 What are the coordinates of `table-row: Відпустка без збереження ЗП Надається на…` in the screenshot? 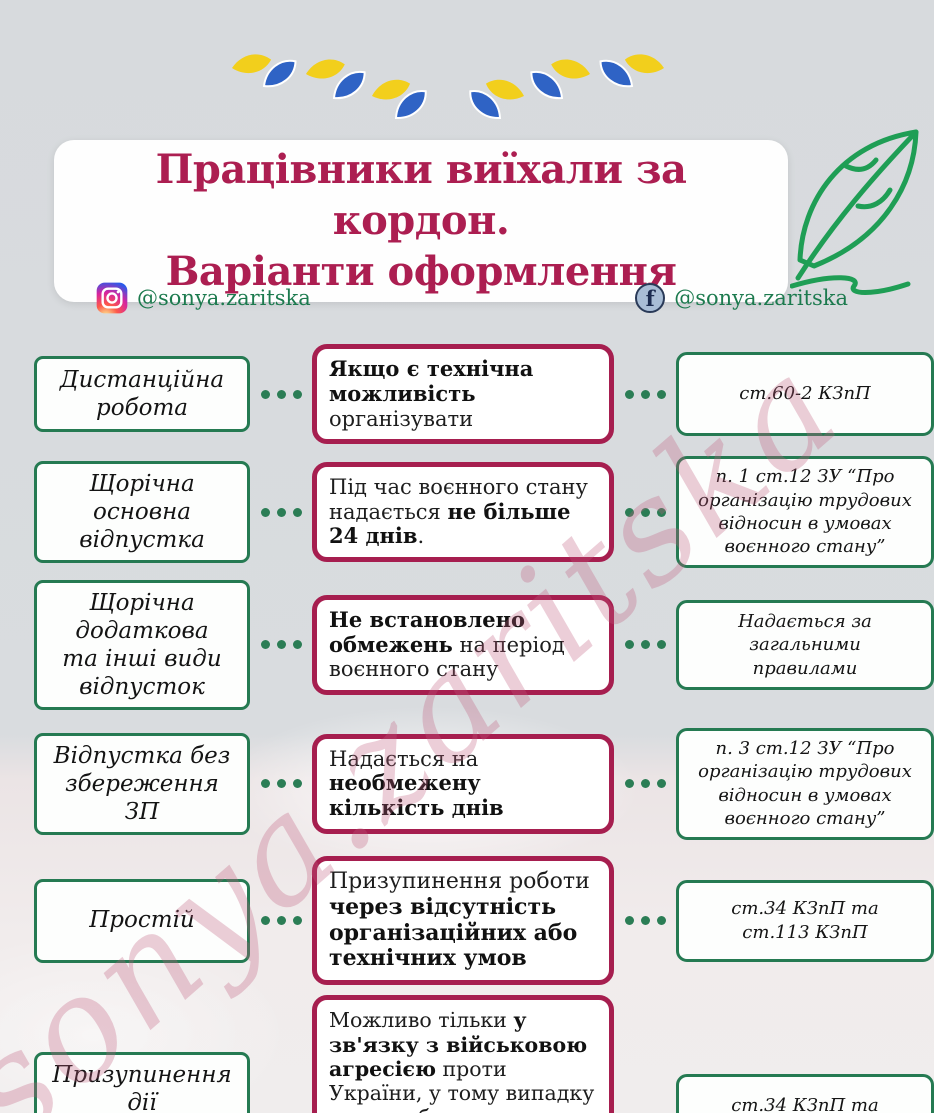 It's located at (467, 784).